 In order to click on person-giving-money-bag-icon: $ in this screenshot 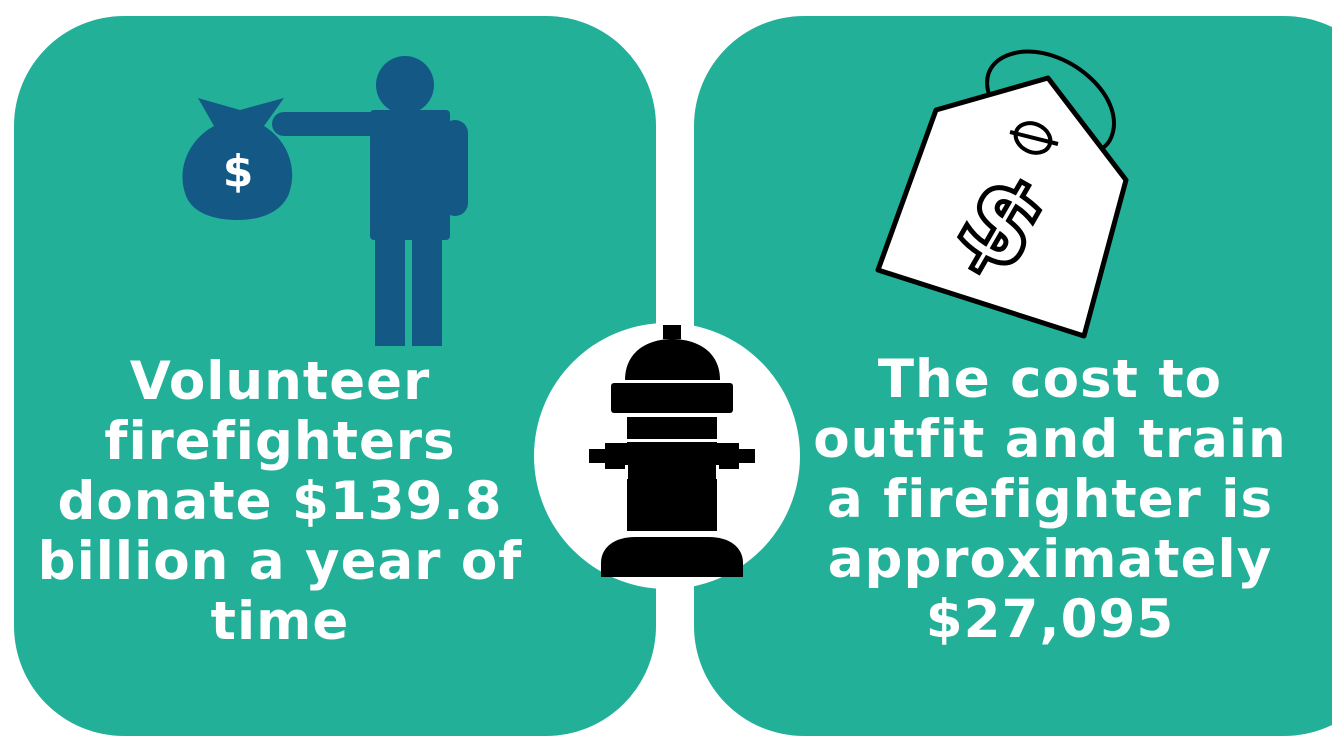, I will do `click(325, 201)`.